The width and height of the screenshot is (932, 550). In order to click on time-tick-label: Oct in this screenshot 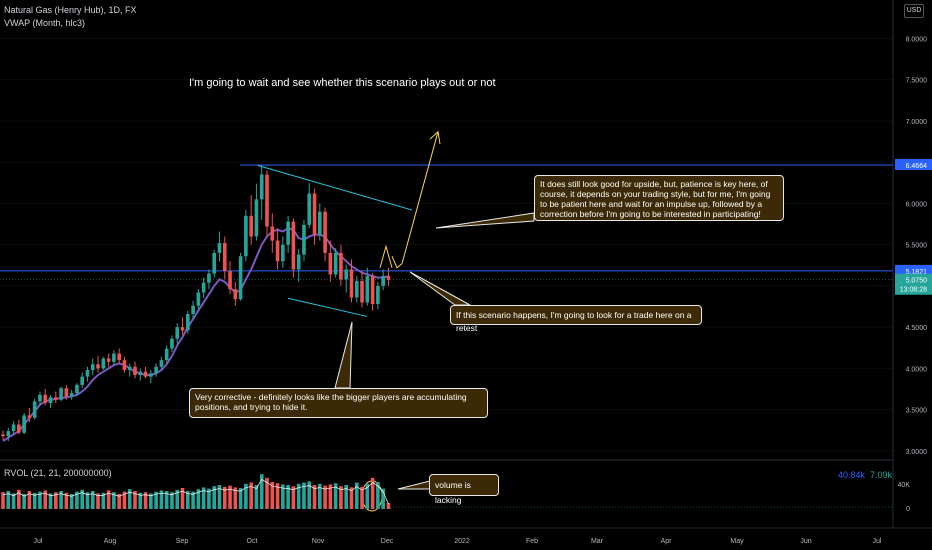, I will do `click(252, 541)`.